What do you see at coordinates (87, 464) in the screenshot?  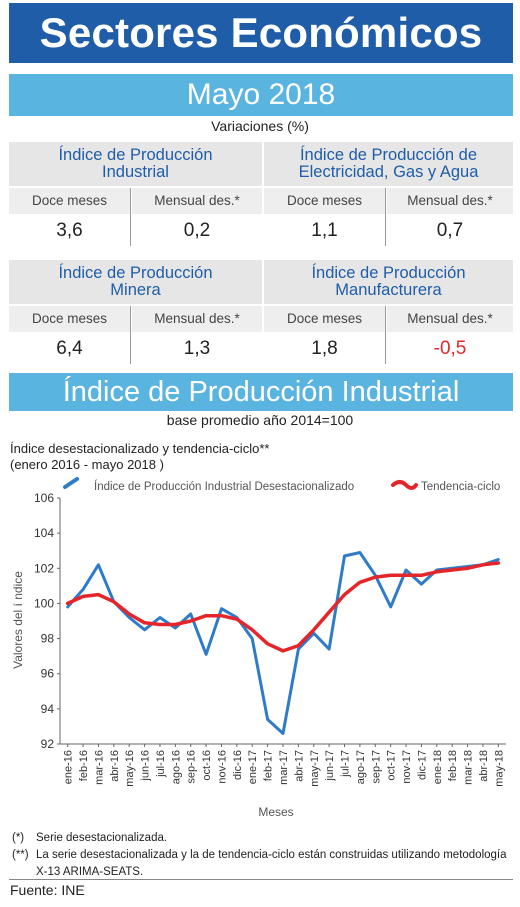 I see `chart-title-line2: (enero 2016 - mayo 2018 )` at bounding box center [87, 464].